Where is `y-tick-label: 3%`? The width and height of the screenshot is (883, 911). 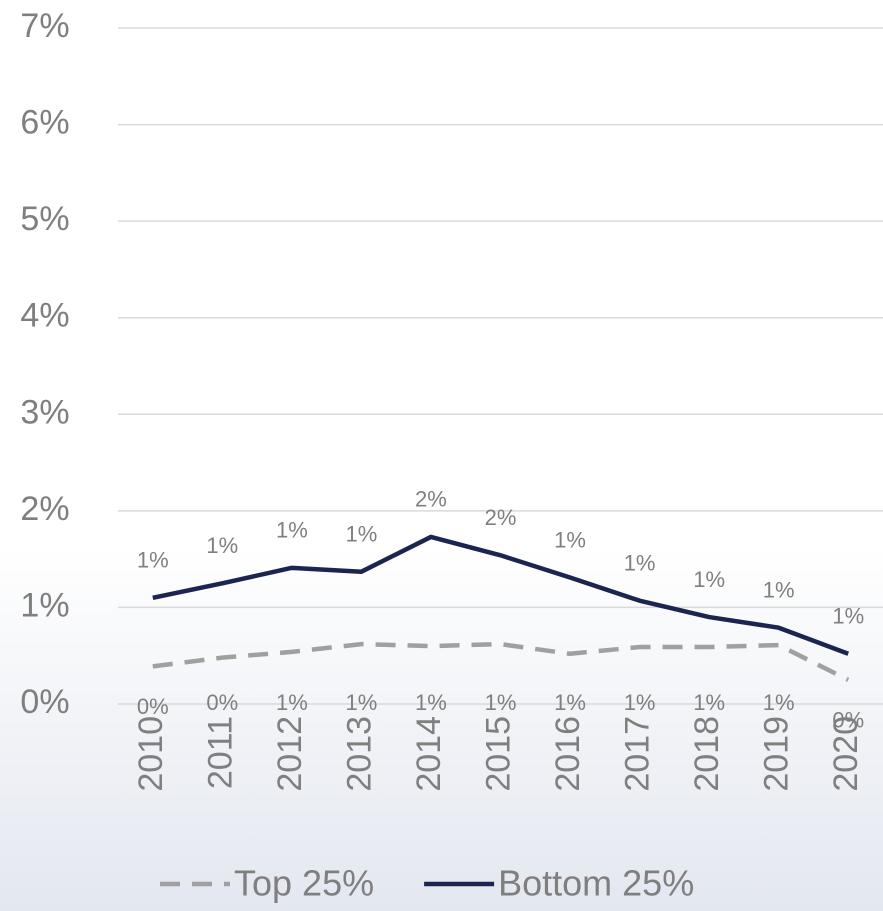
y-tick-label: 3% is located at coordinates (44, 412).